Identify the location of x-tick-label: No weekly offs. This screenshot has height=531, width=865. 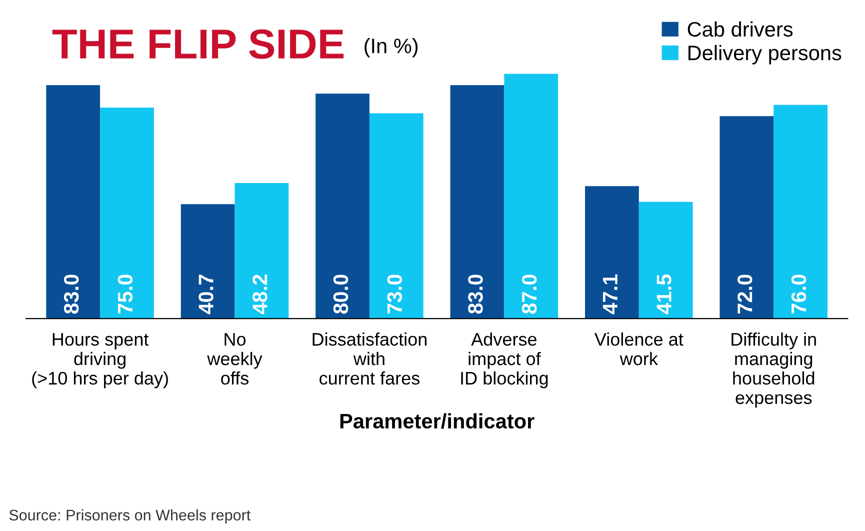
(234, 359).